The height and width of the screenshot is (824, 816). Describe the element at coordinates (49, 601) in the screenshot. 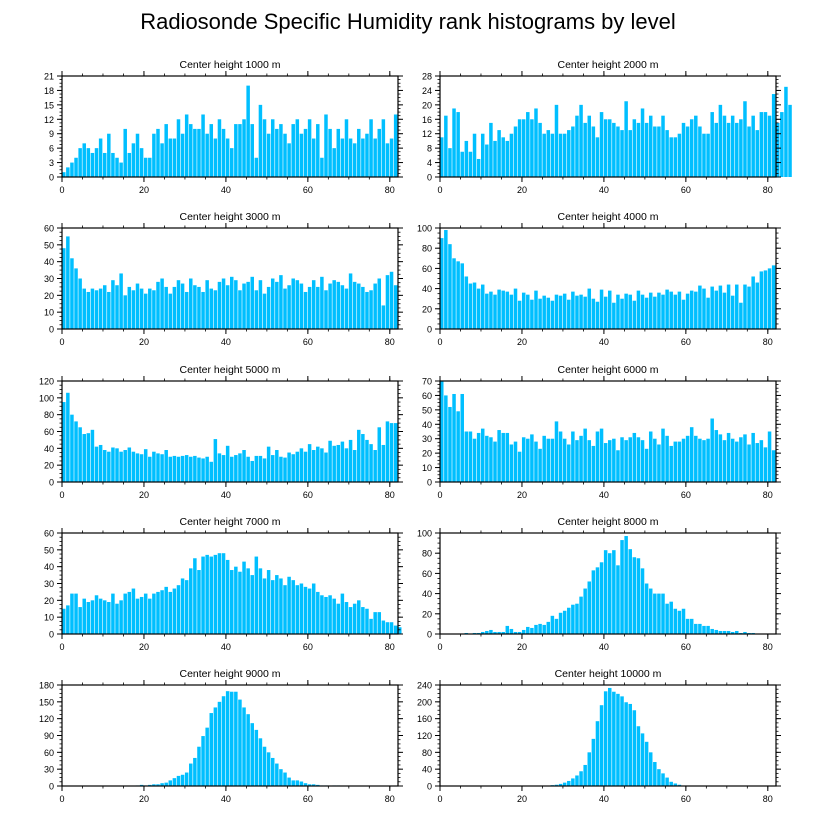

I see `y-tick-label: 20` at that location.